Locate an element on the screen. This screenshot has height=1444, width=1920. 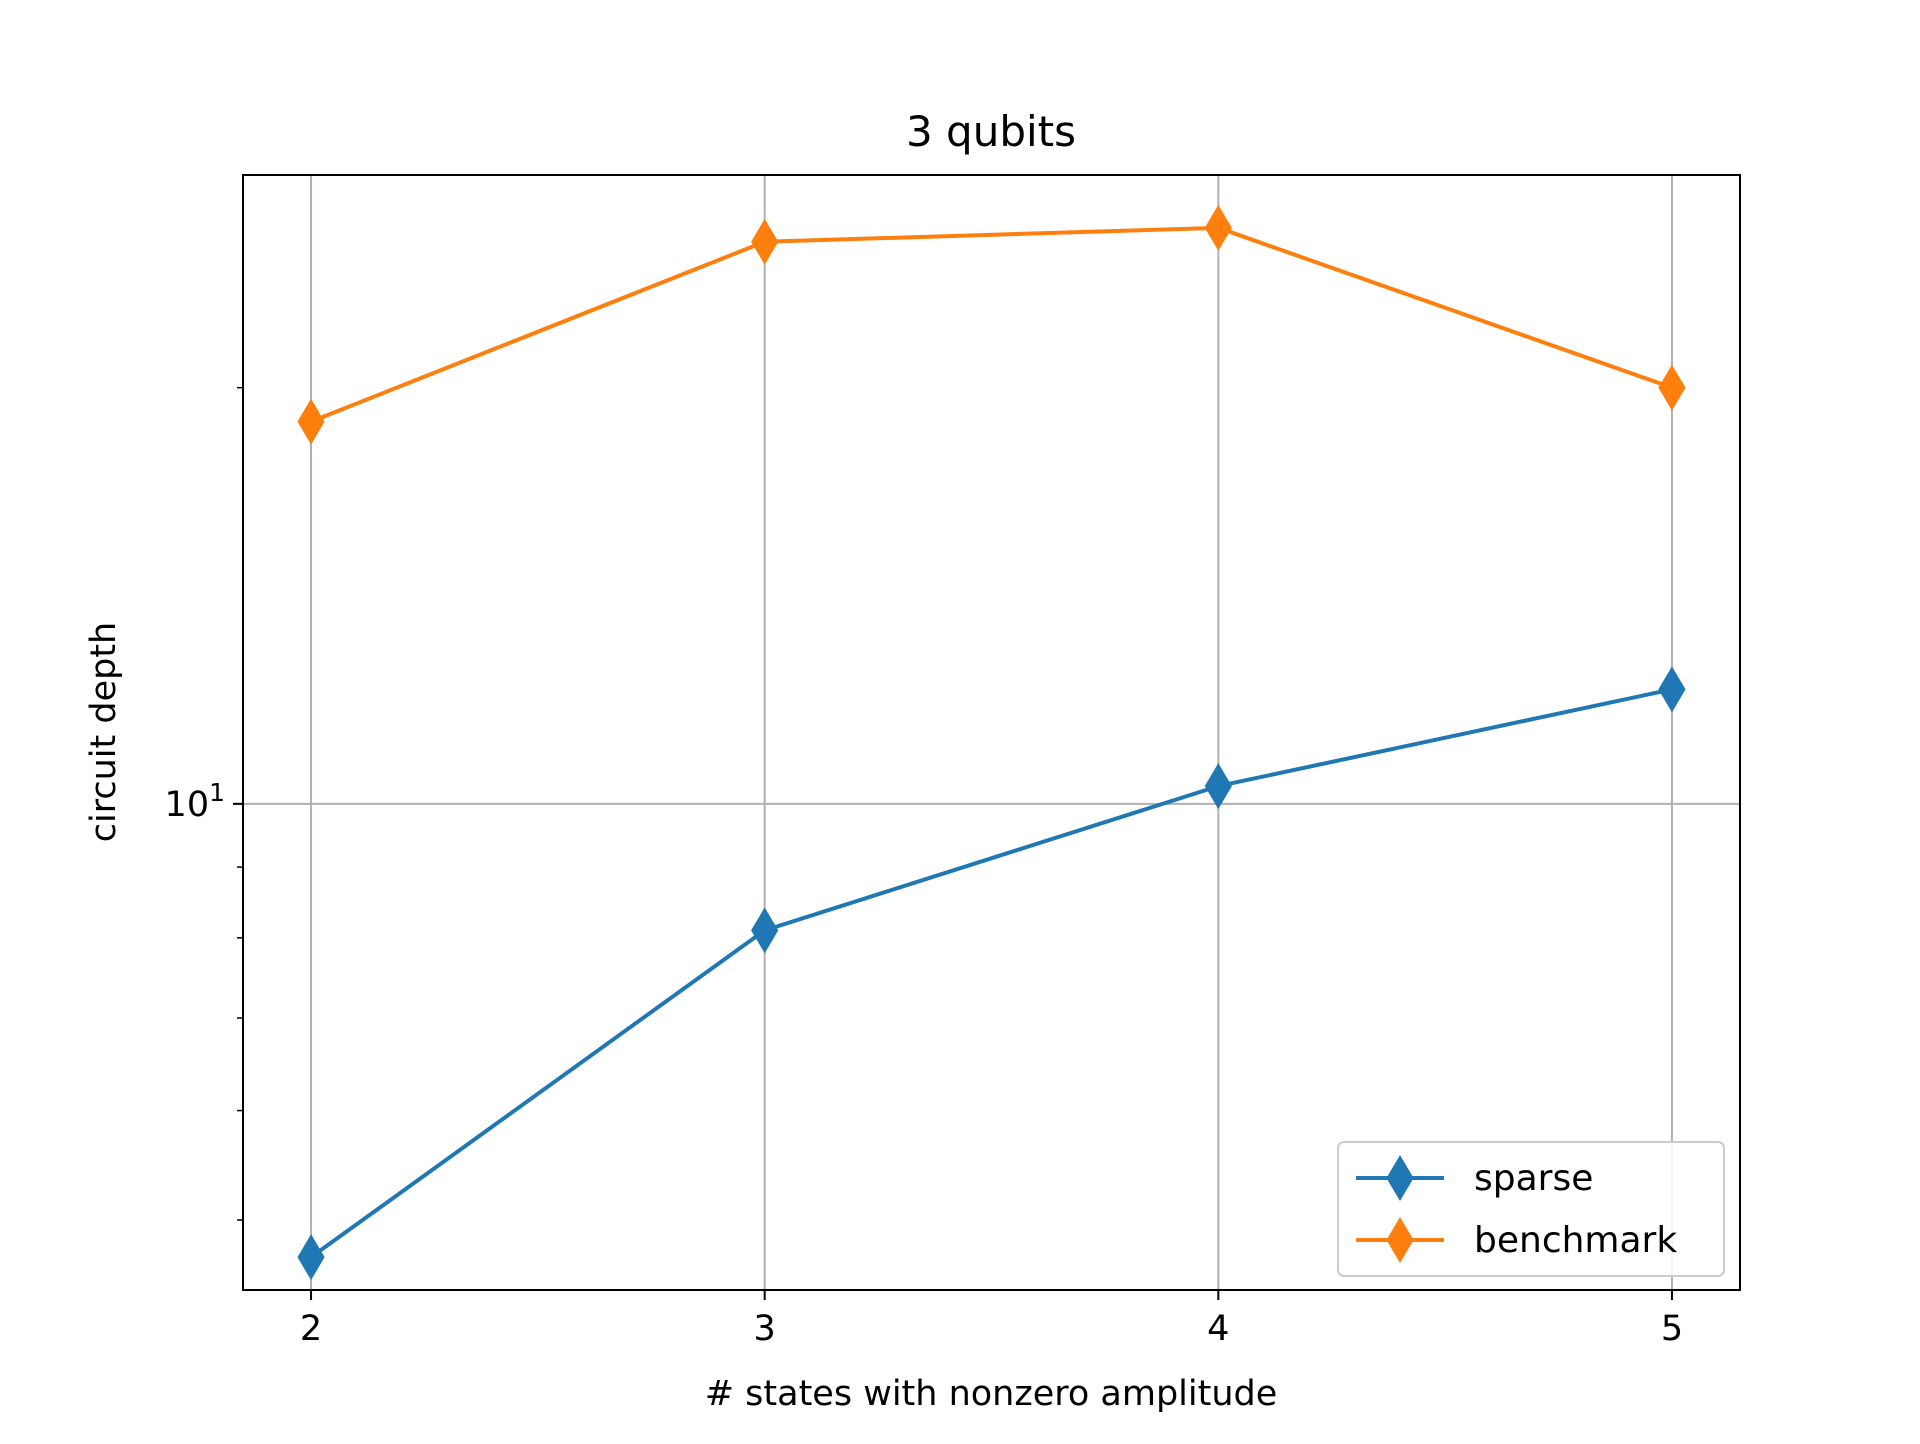
x-axis-label: # states with nonzero amplitude is located at coordinates (991, 1394).